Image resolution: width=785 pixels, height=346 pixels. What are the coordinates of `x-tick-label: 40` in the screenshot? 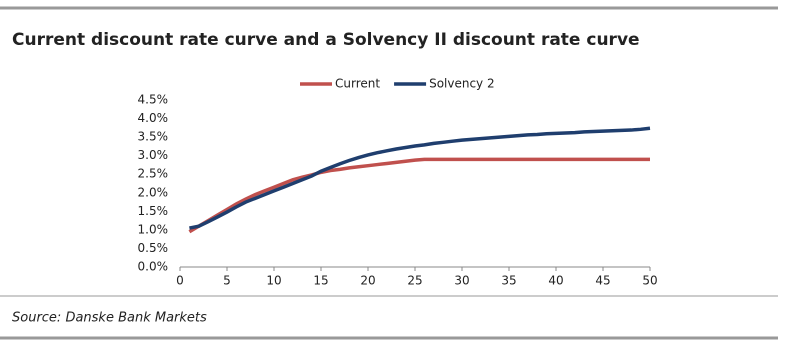 It's located at (555, 281).